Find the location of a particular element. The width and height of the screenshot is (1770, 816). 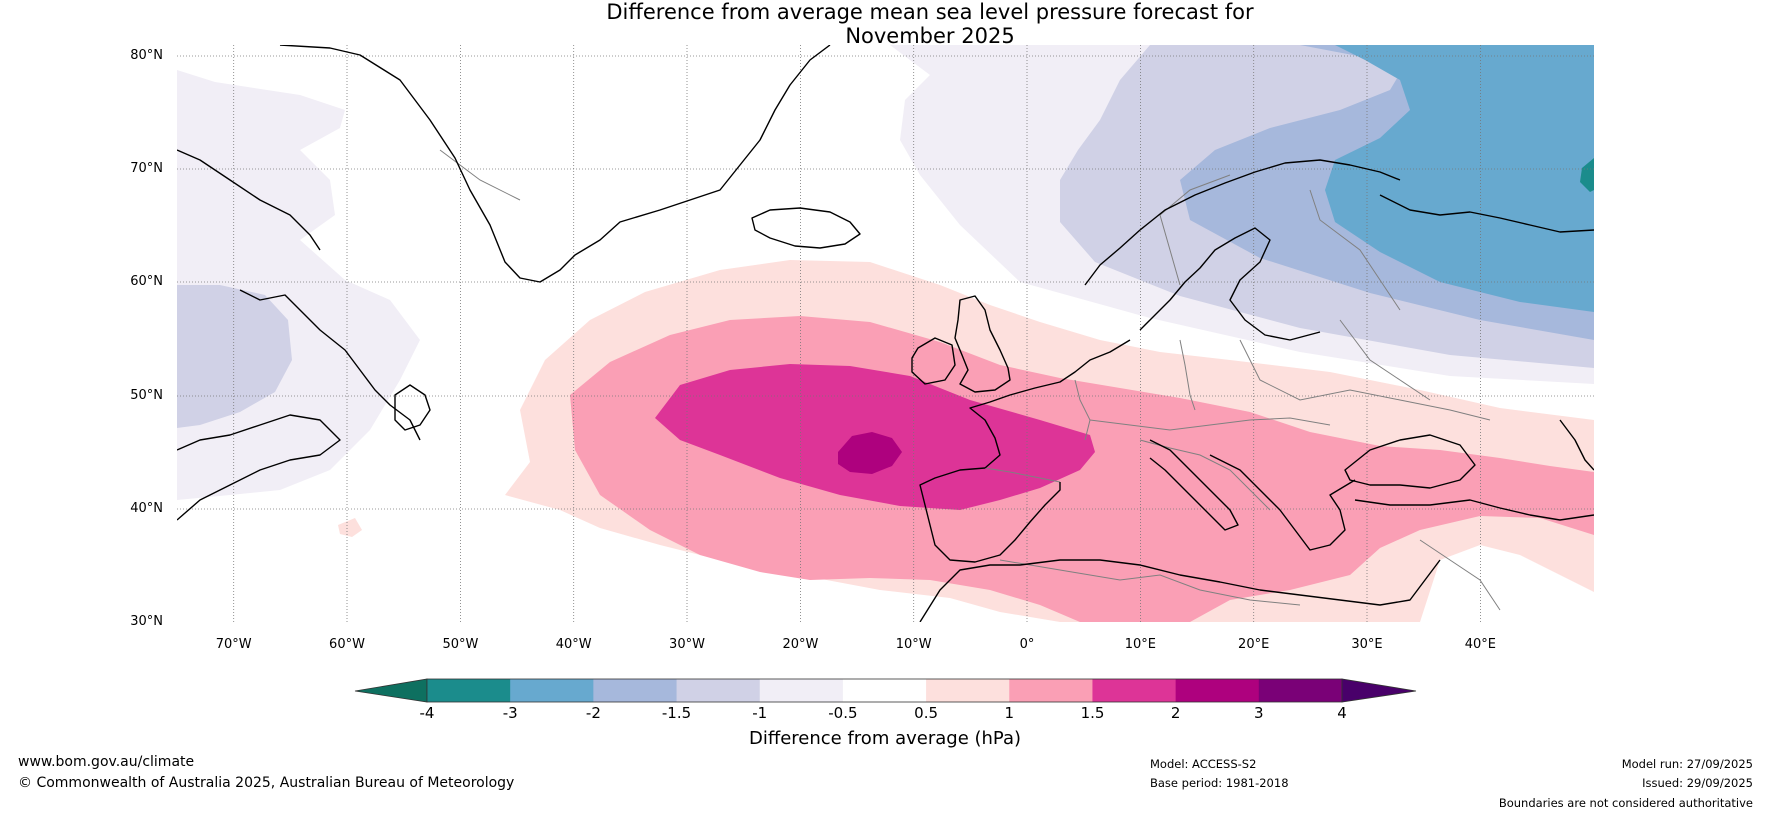

colorbar-tick-label: 2 is located at coordinates (1175, 713).